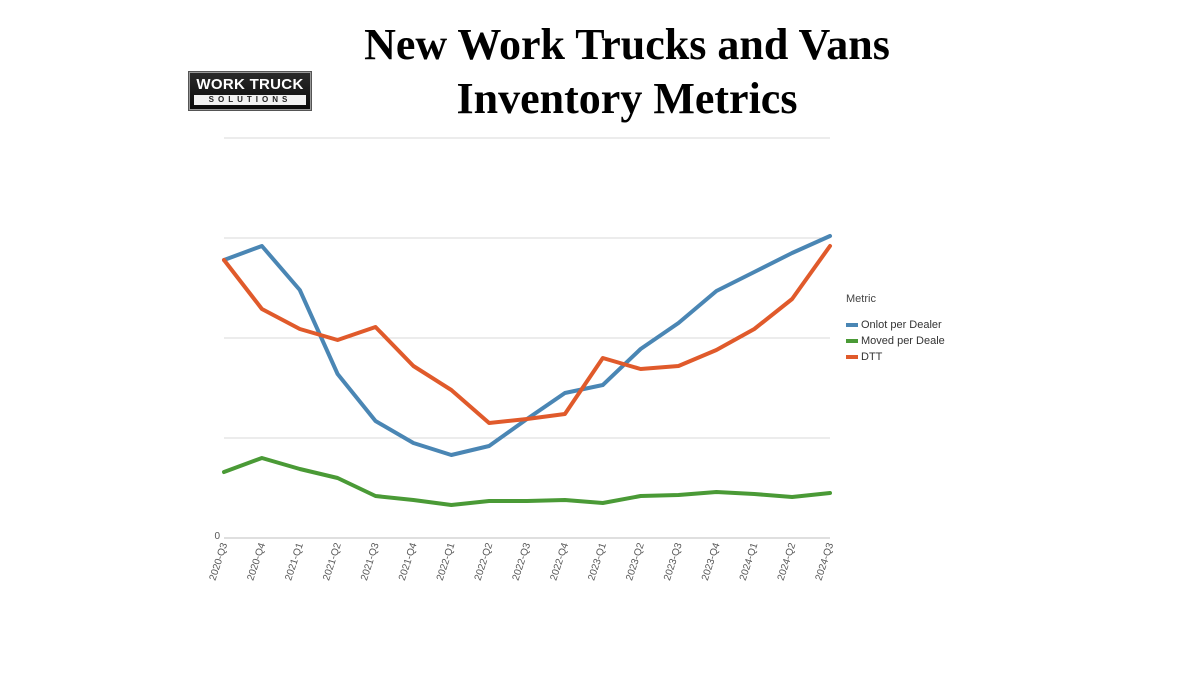  What do you see at coordinates (250, 100) in the screenshot?
I see `logo-text-bottom: SOLUTIONS` at bounding box center [250, 100].